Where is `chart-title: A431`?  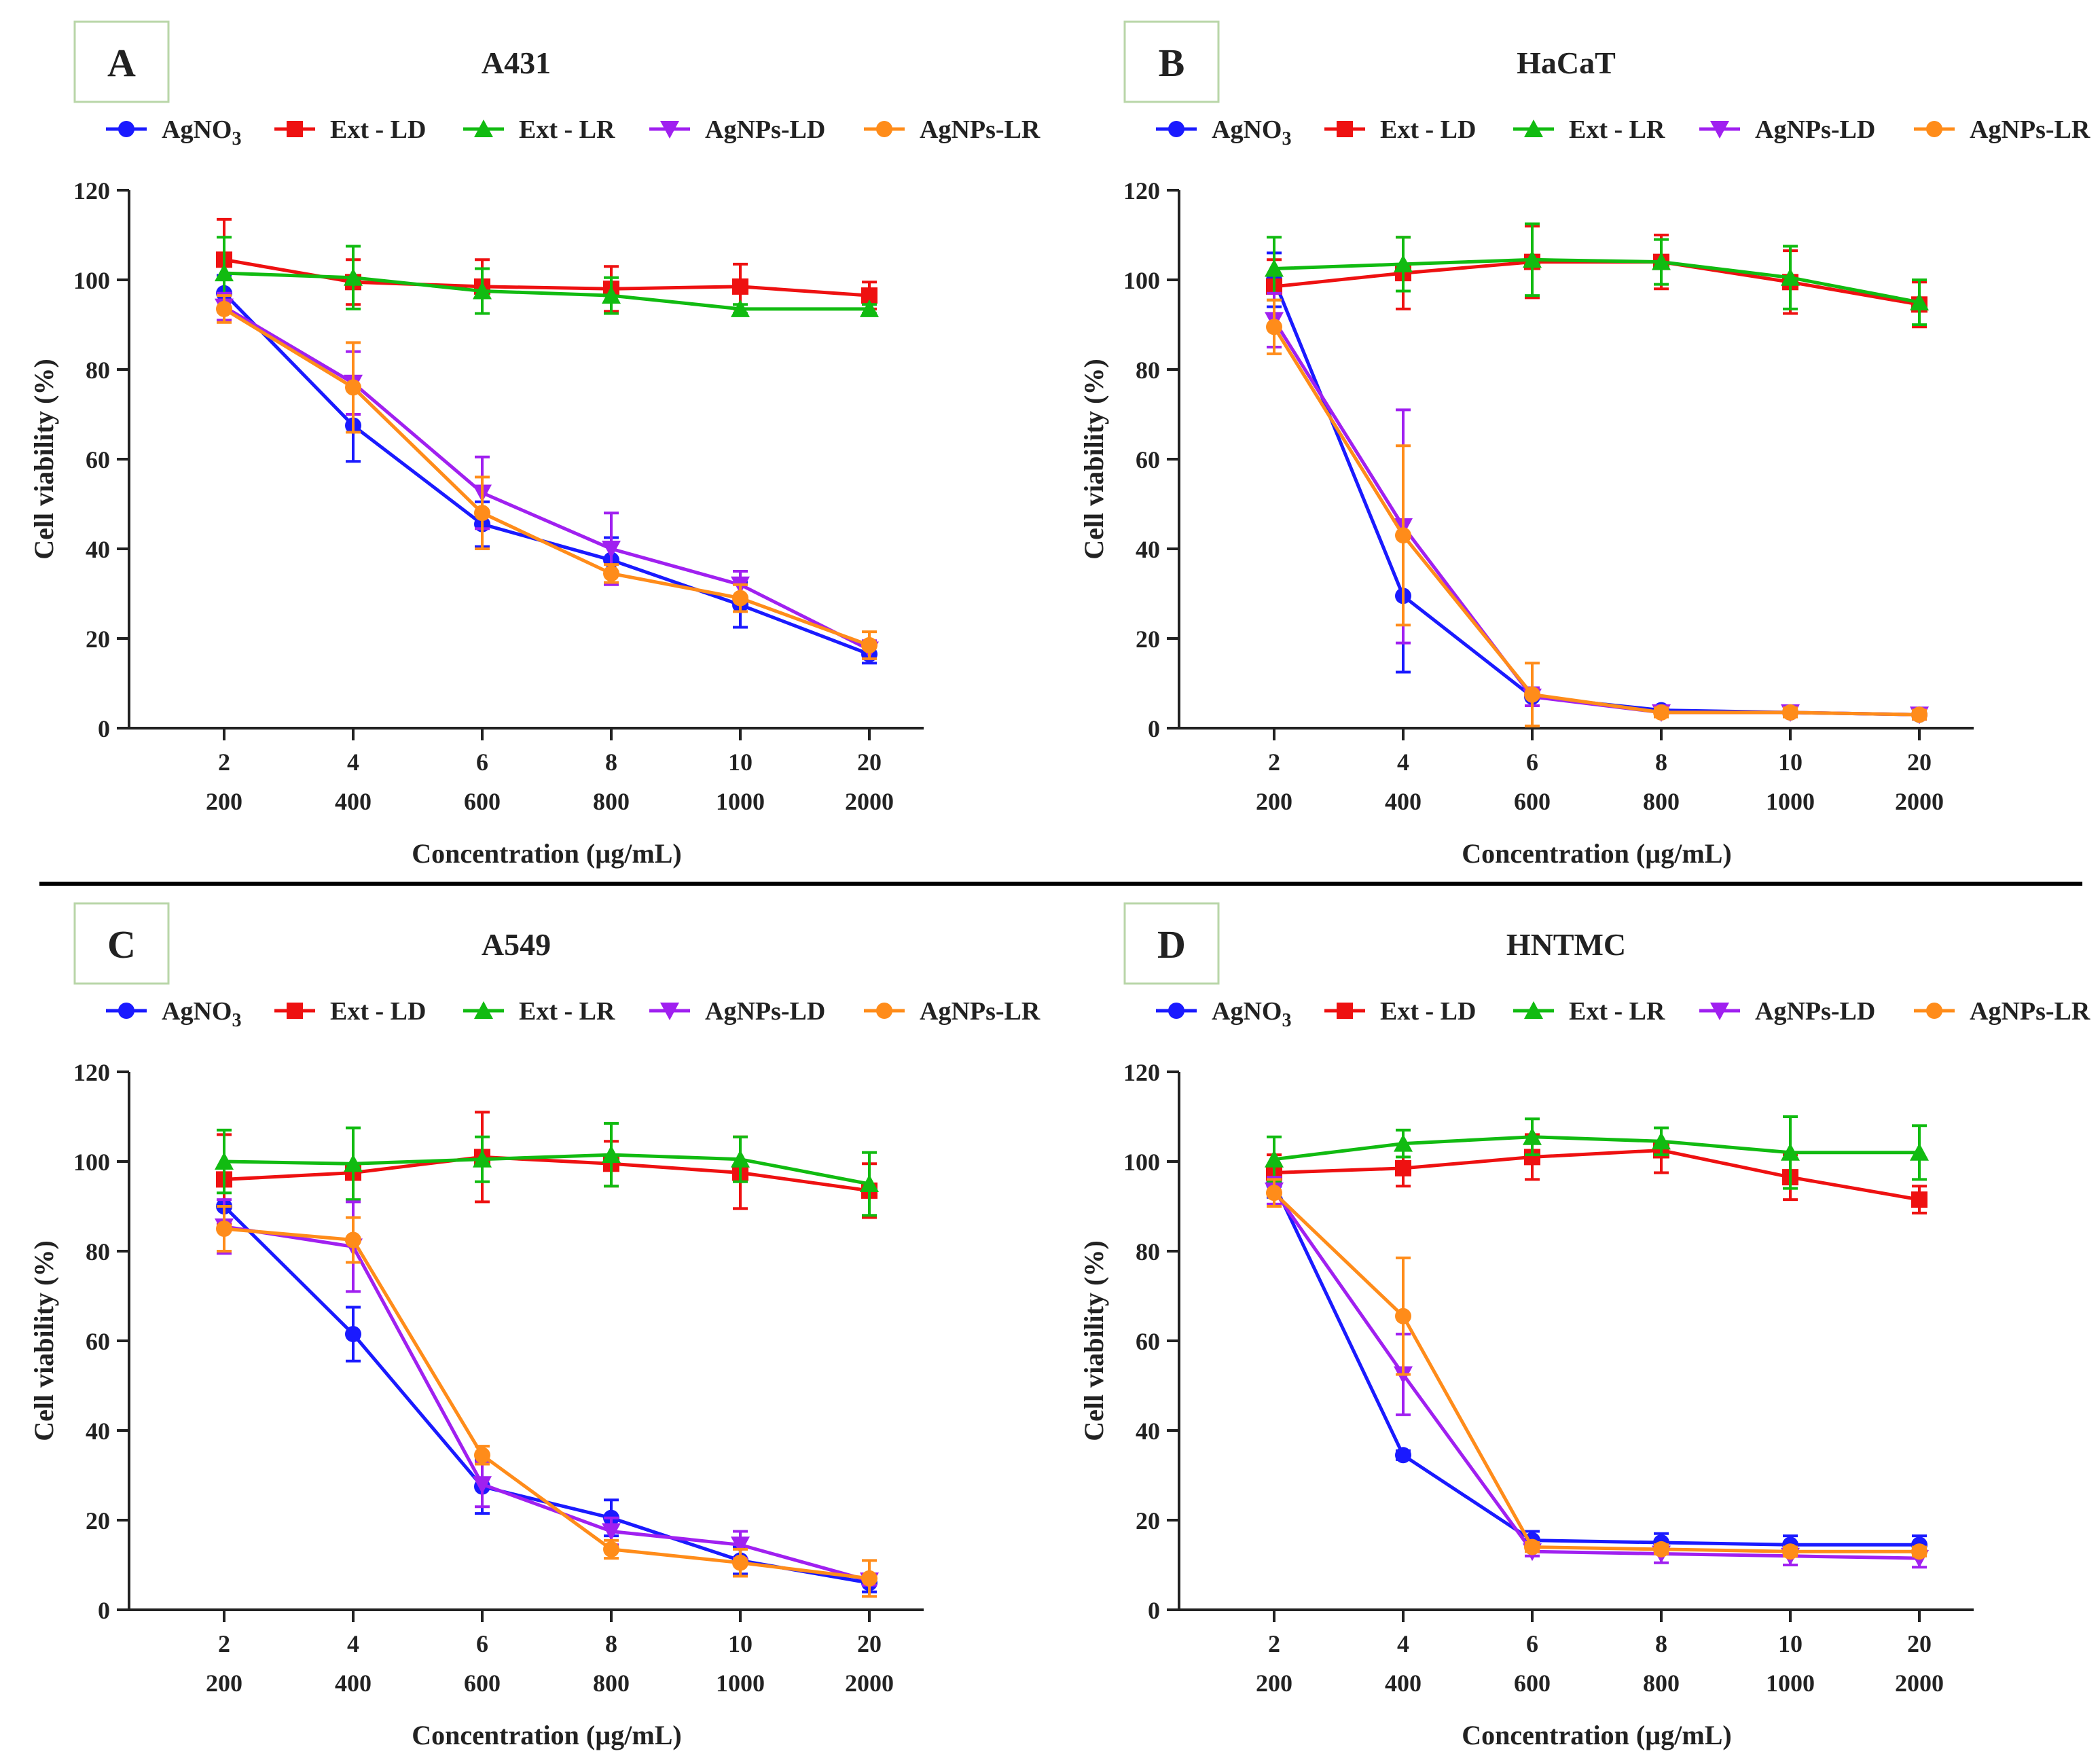 chart-title: A431 is located at coordinates (516, 63).